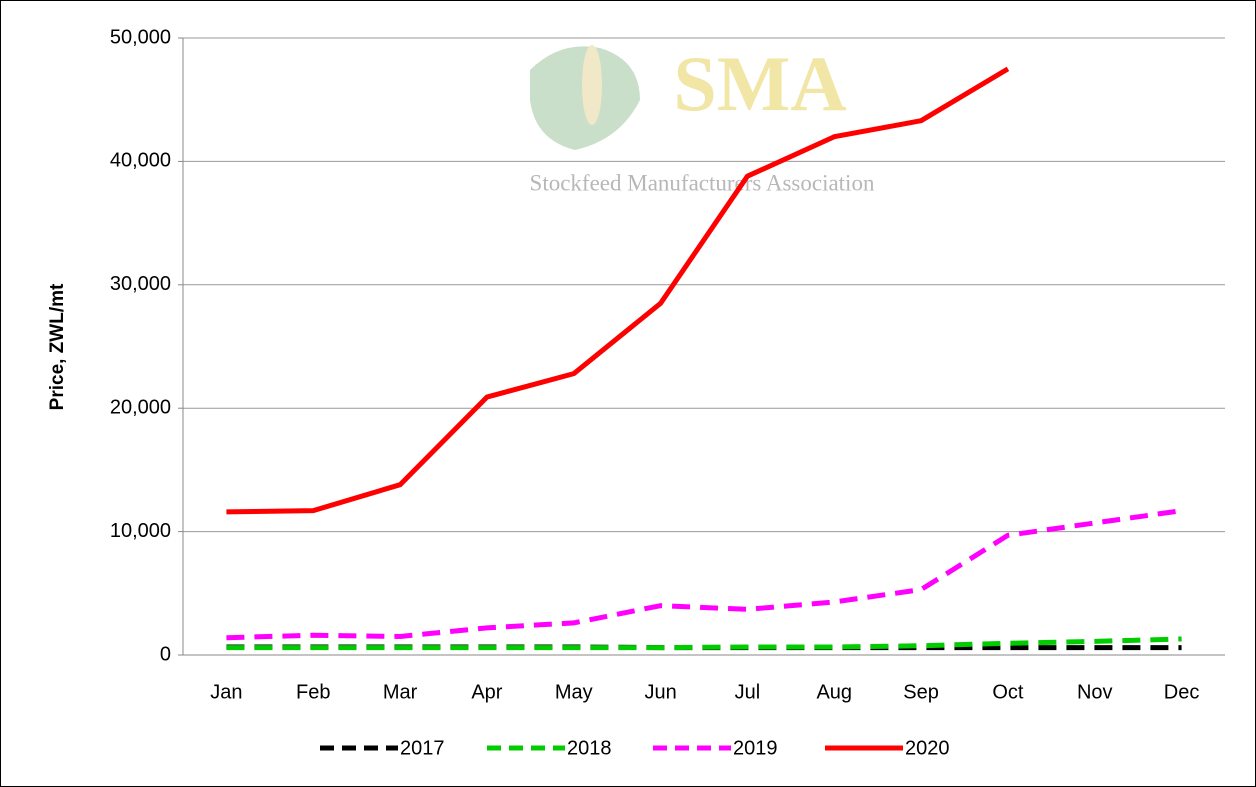 This screenshot has width=1256, height=787. I want to click on logo-corn, so click(592, 85).